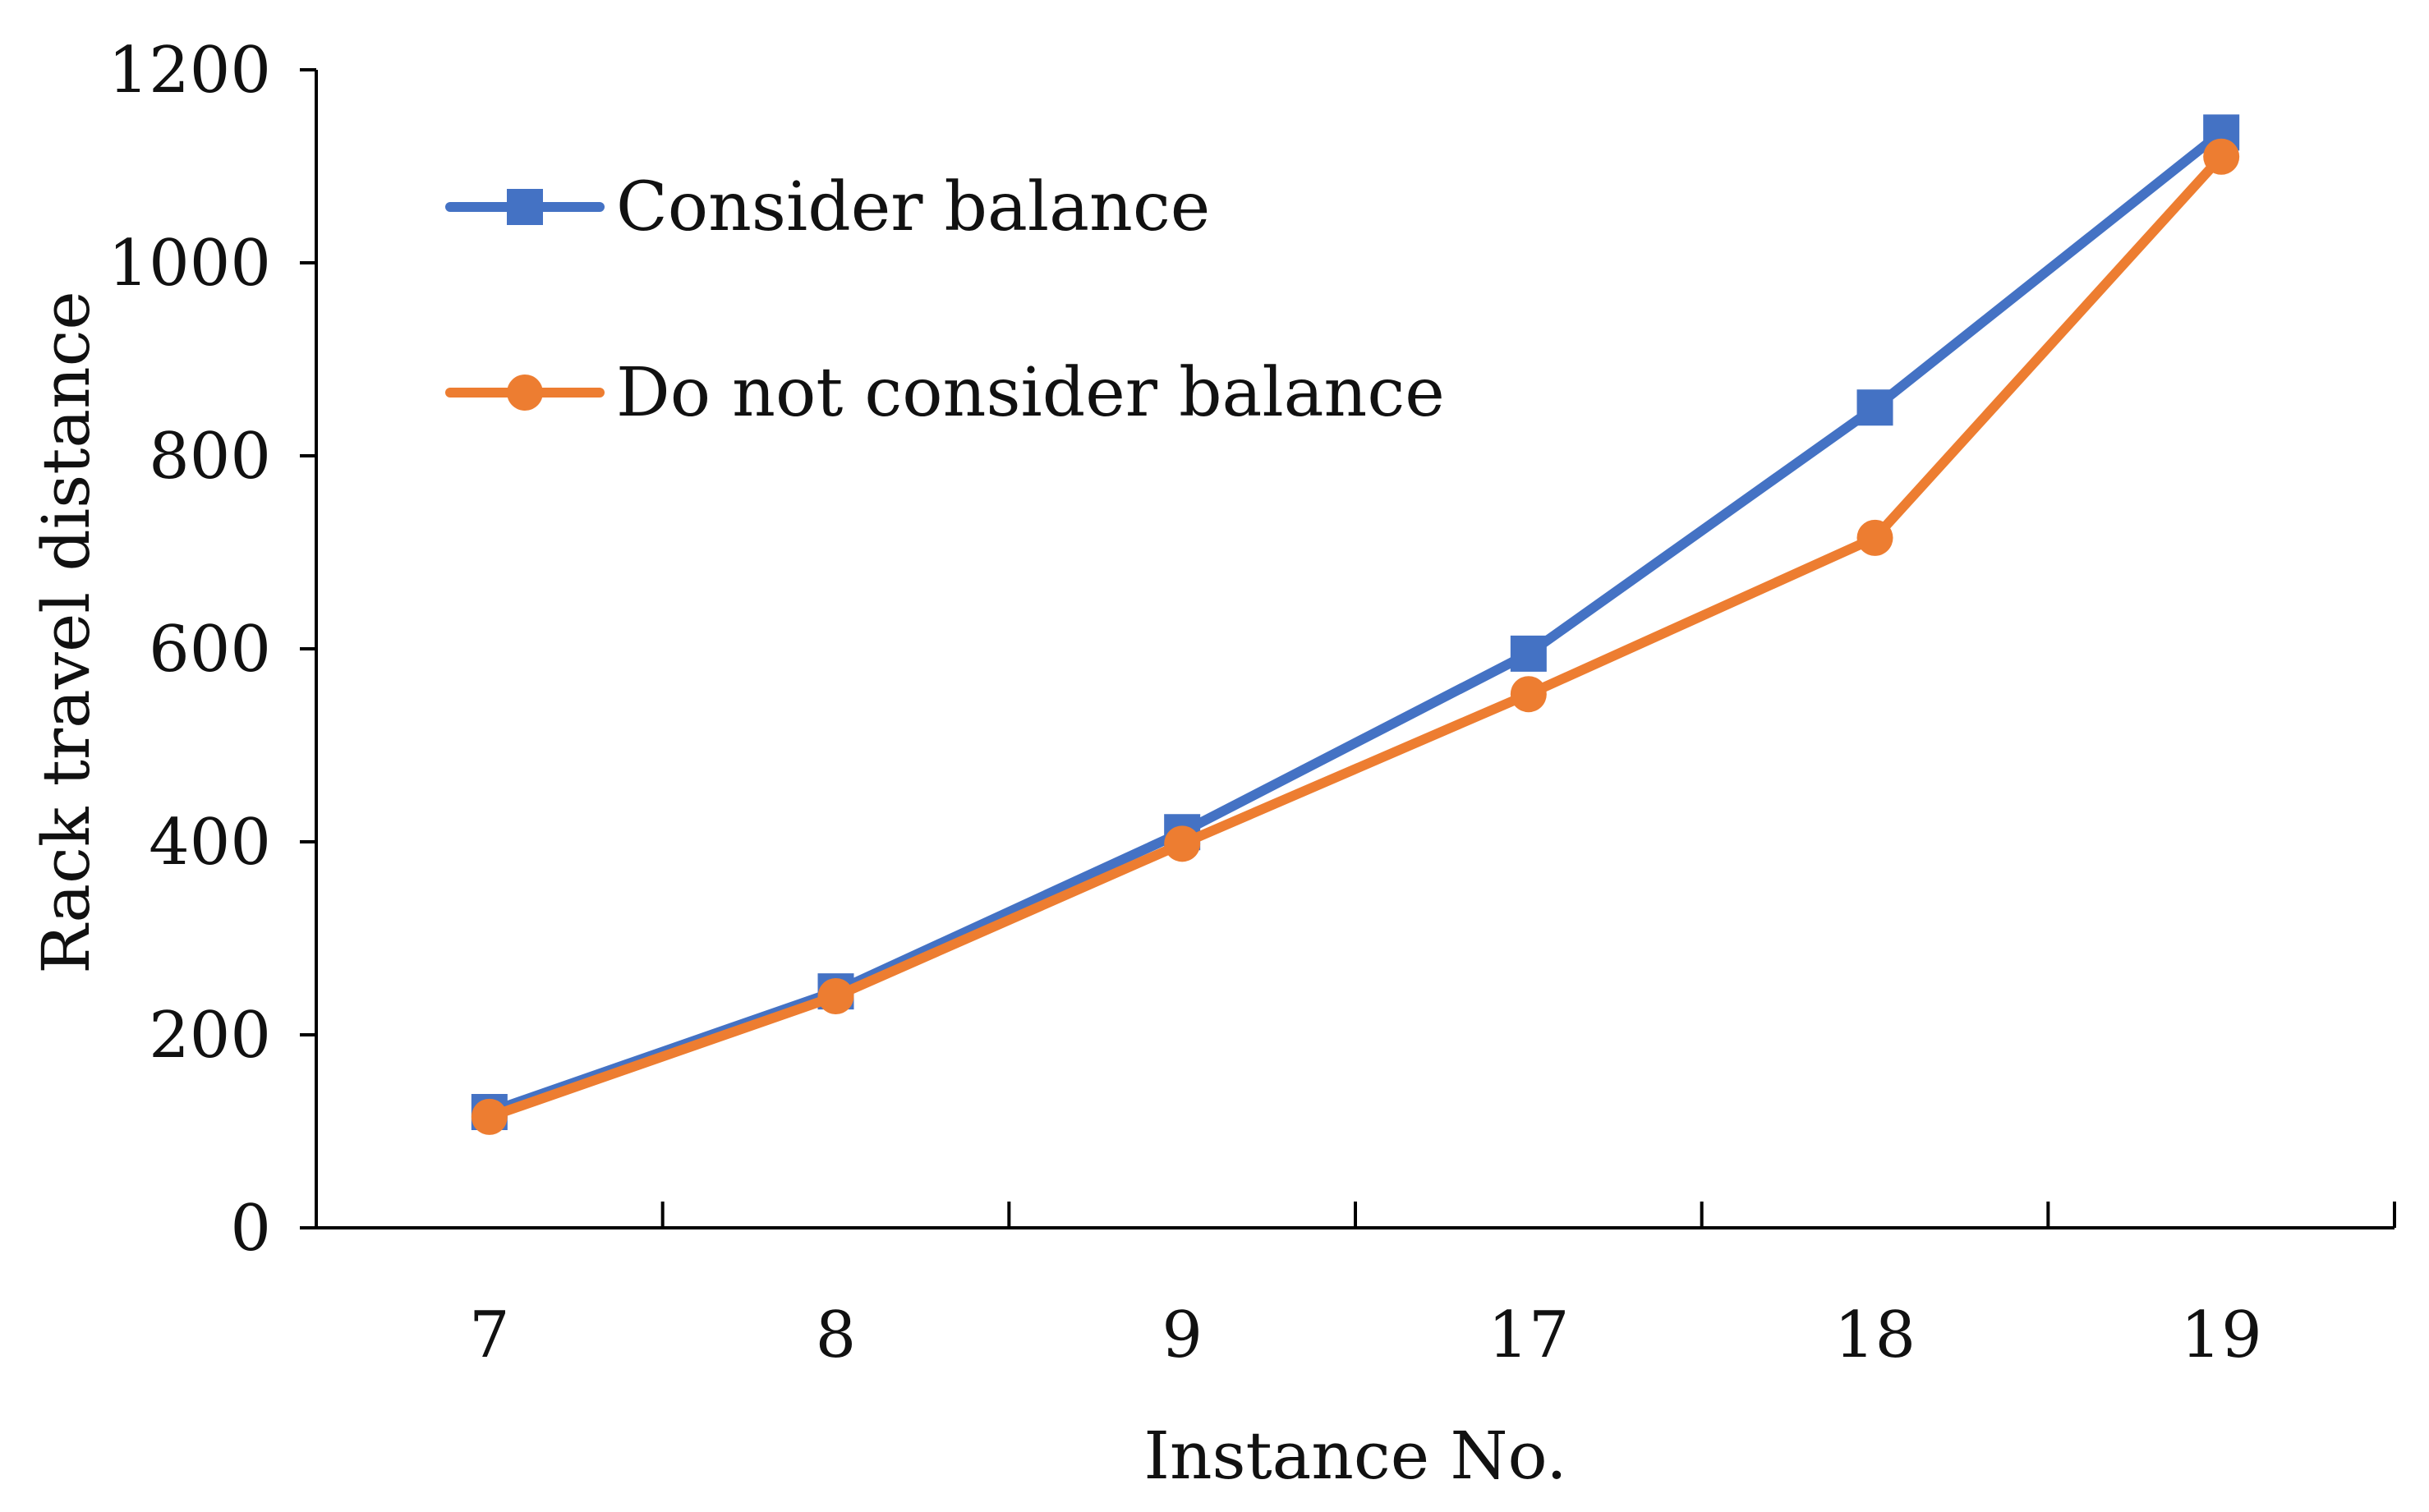  I want to click on y-tick-label: 400, so click(210, 843).